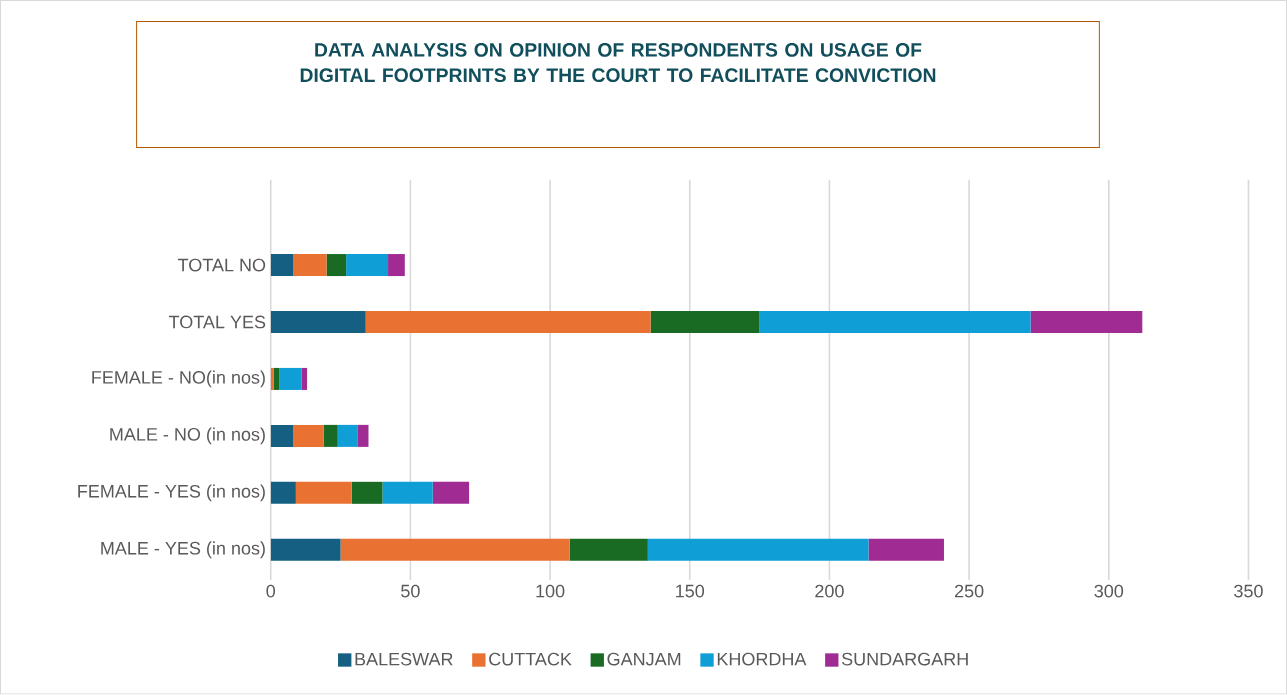  I want to click on legend-label: SUNDARGARH, so click(904, 659).